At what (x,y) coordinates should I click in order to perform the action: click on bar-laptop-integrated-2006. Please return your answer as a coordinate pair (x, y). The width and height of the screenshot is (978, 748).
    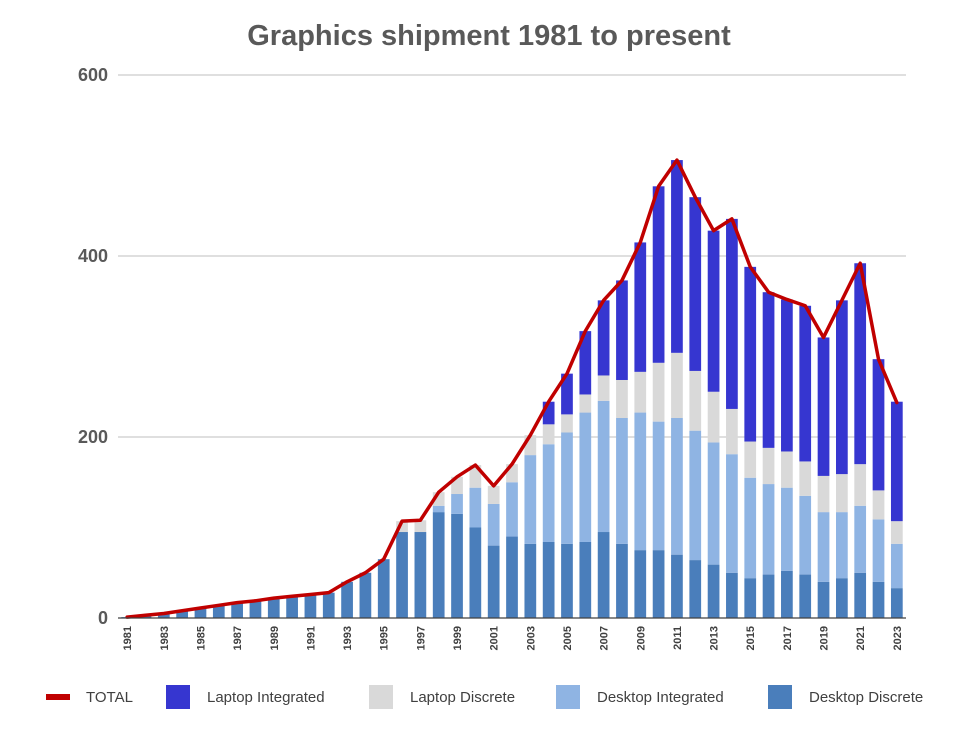
    Looking at the image, I should click on (585, 363).